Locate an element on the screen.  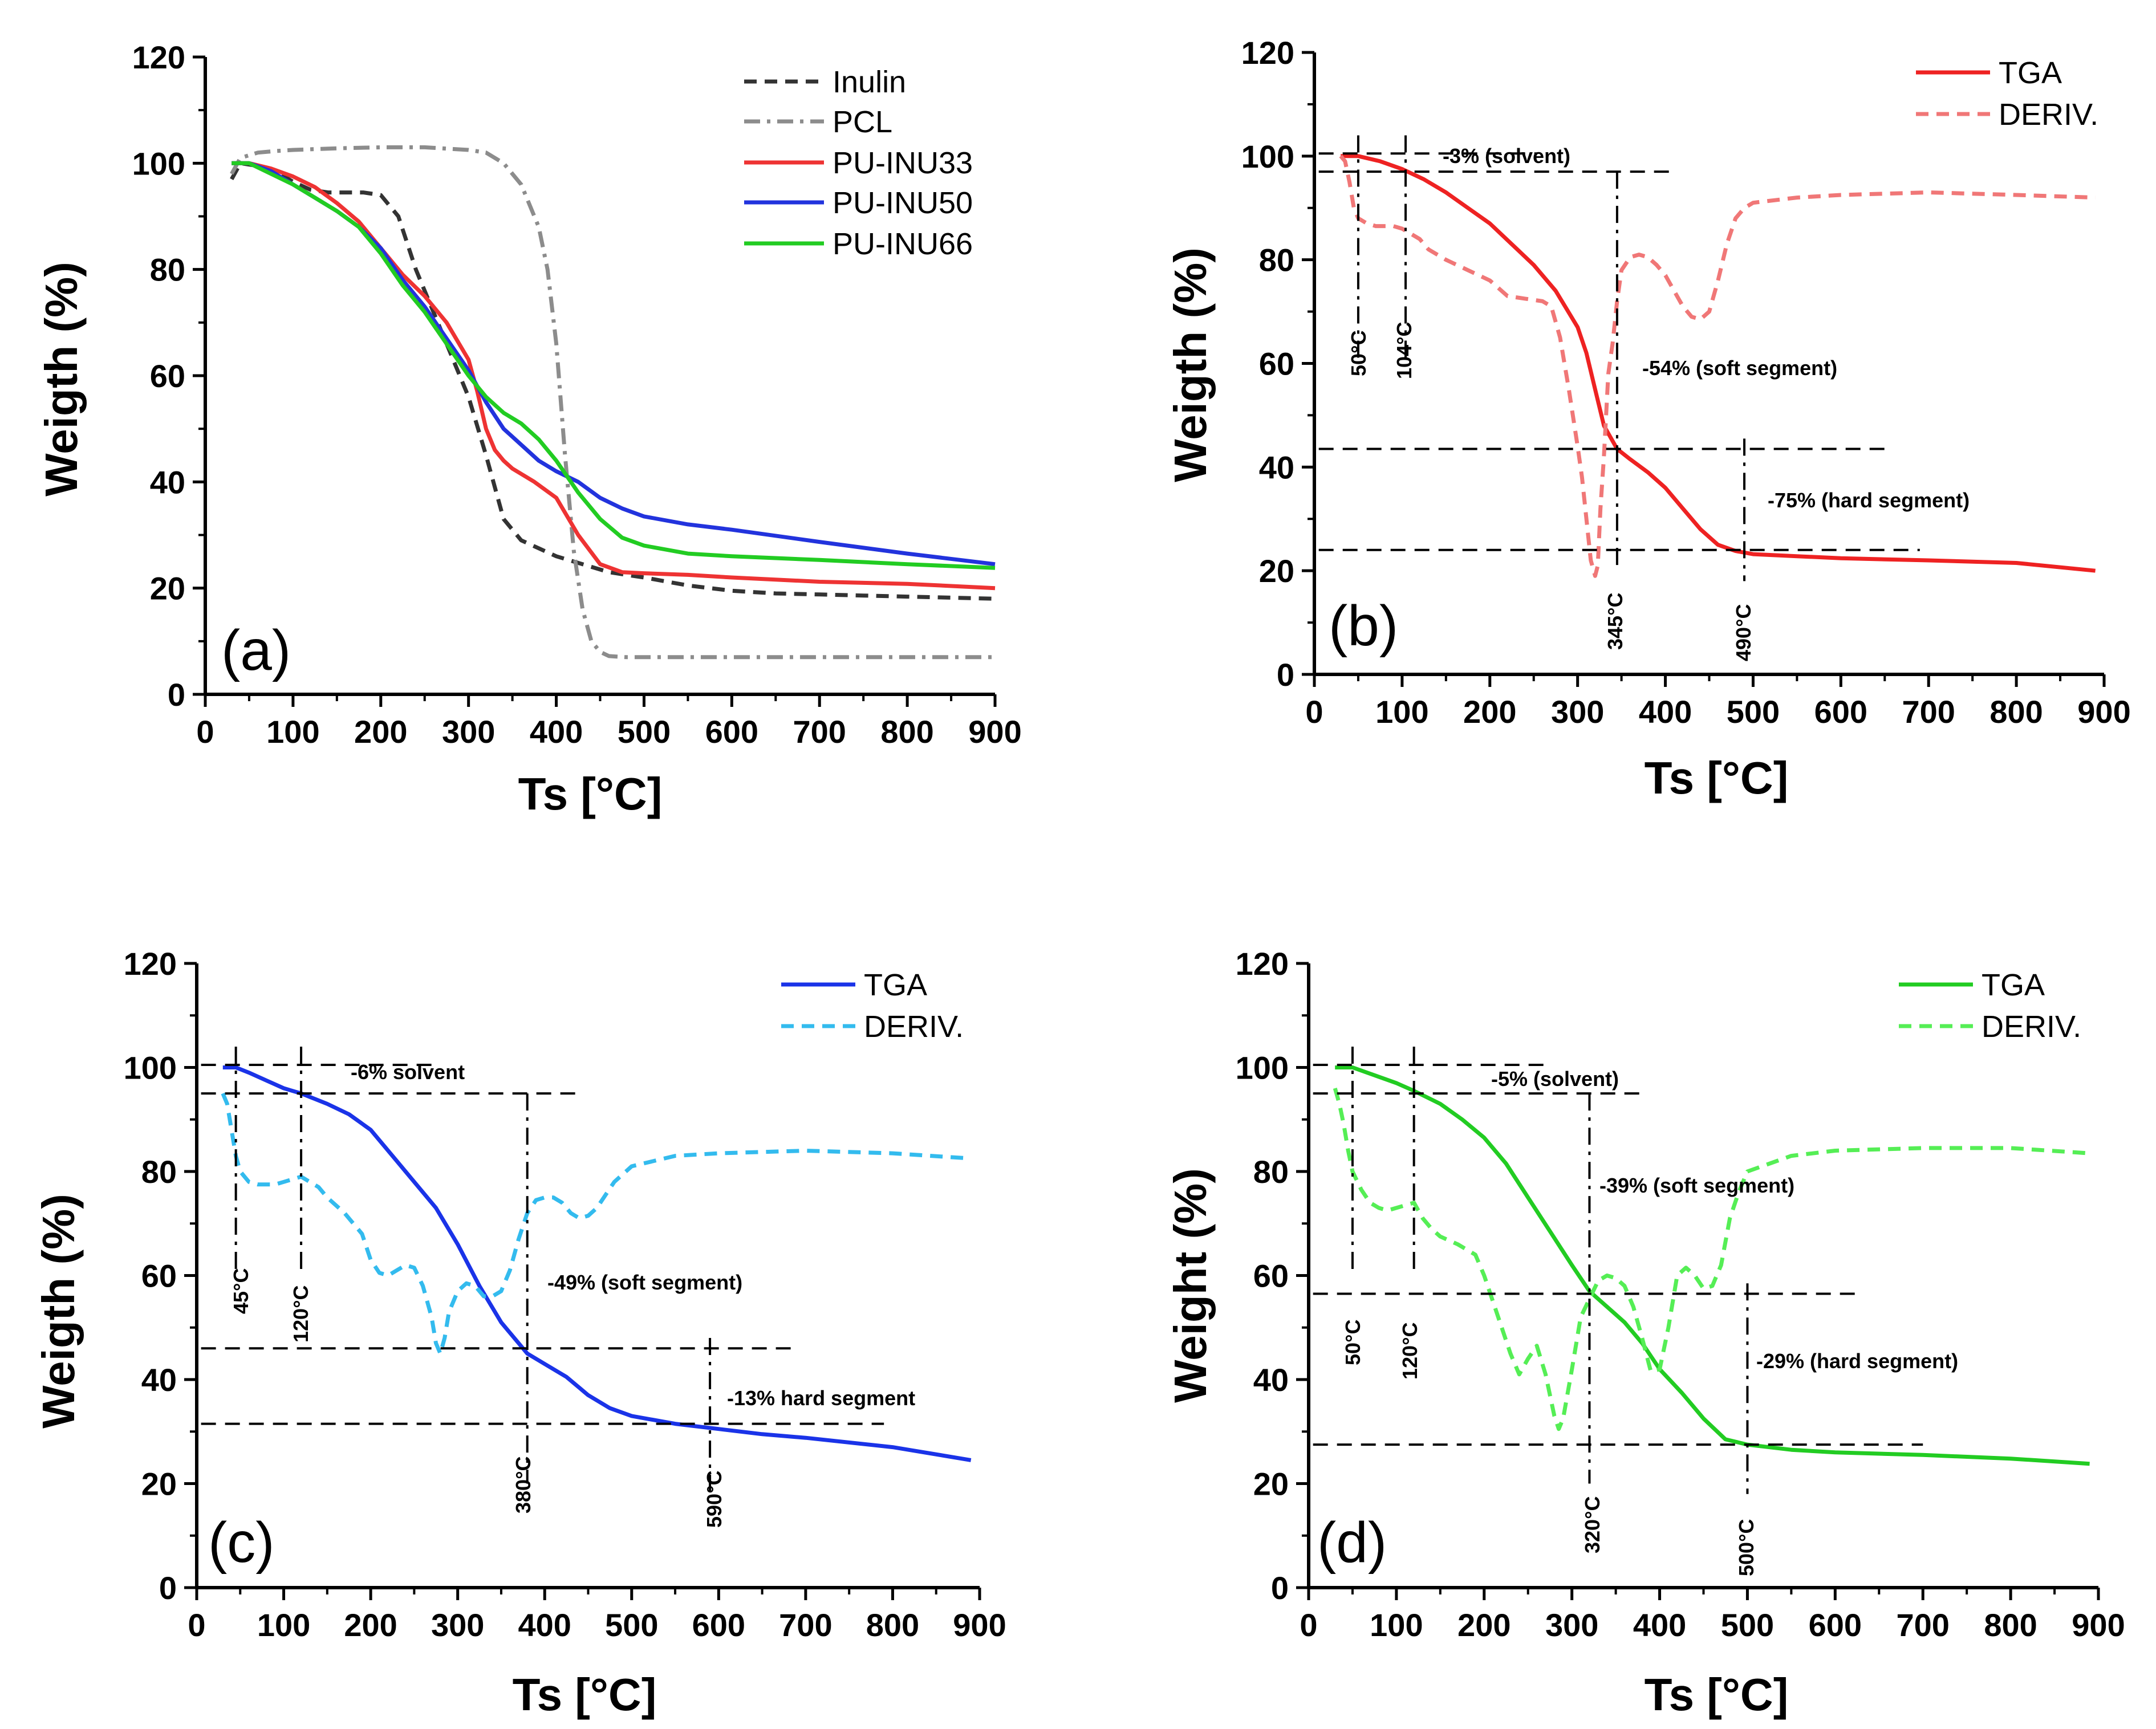
x-tick-label-b: 700 is located at coordinates (1928, 712).